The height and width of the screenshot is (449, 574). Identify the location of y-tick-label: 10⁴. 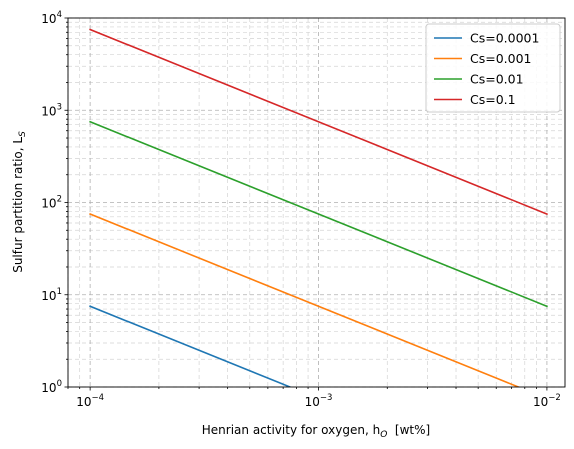
(51, 18).